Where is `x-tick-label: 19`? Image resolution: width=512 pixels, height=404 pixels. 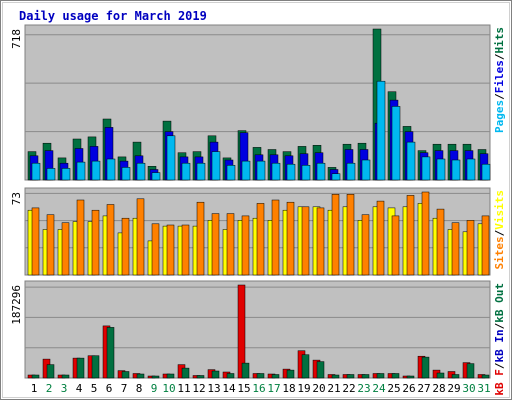
x-tick-label: 19 is located at coordinates (303, 388).